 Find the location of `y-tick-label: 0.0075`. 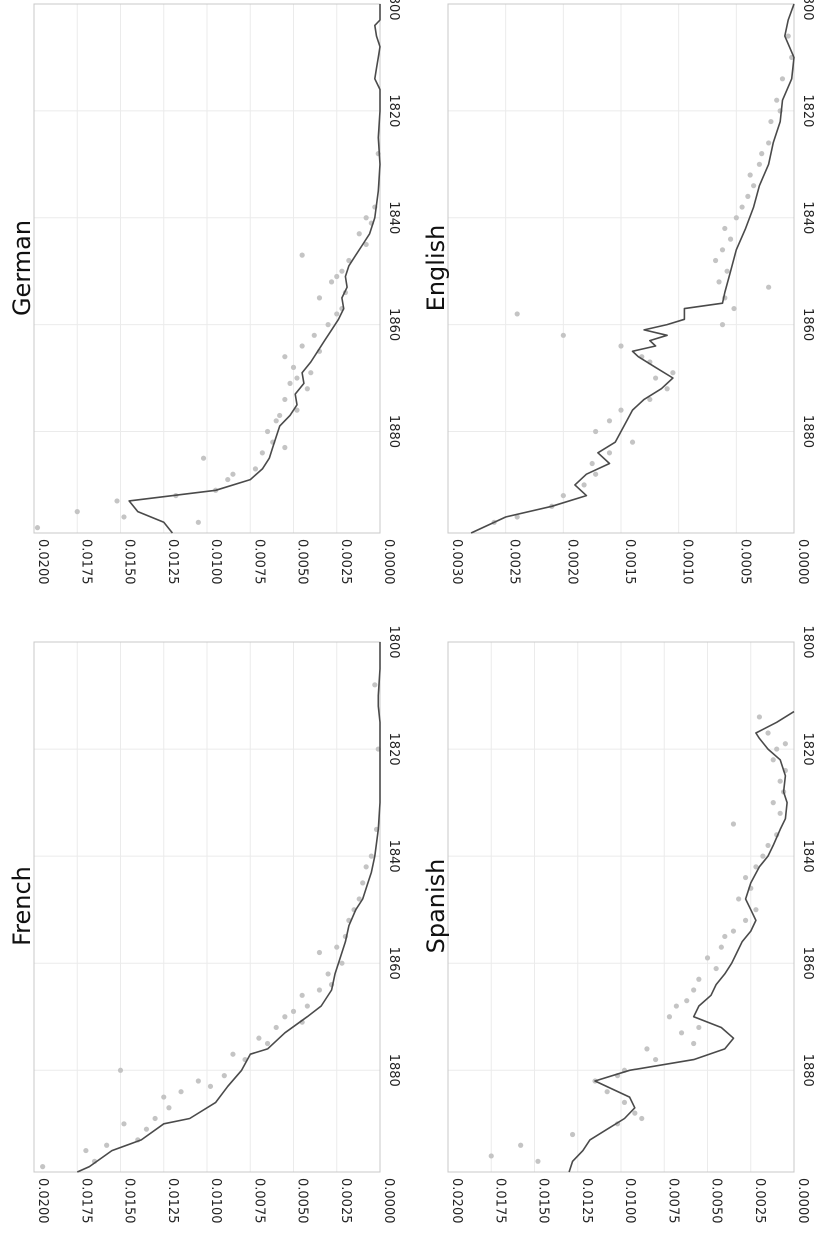

y-tick-label: 0.0075 is located at coordinates (258, 1201).